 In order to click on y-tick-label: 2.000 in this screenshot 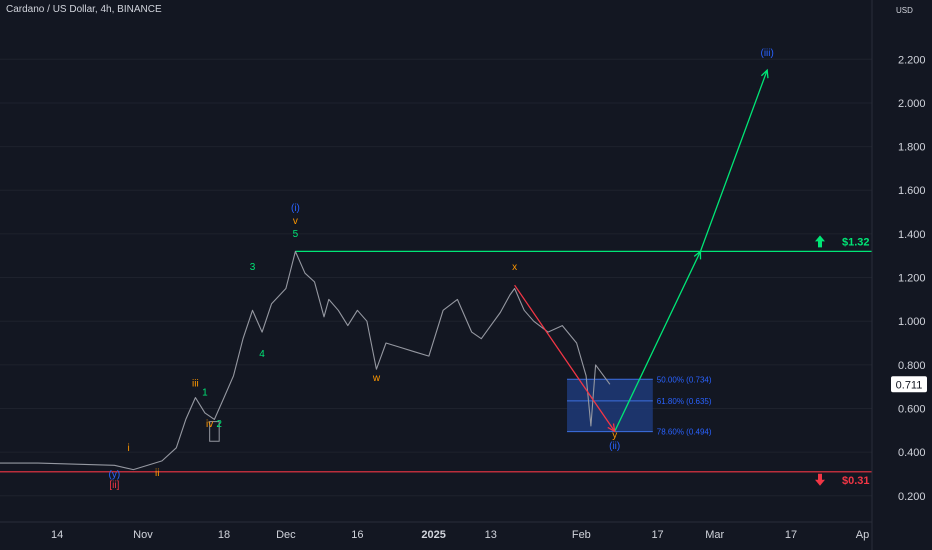, I will do `click(912, 104)`.